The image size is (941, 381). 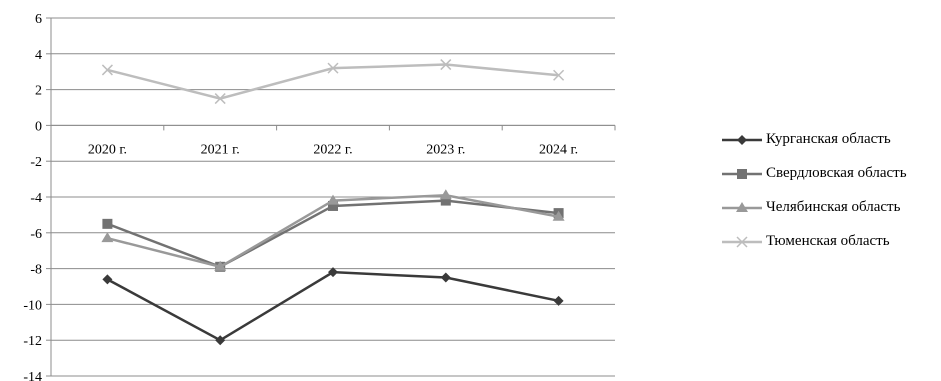 What do you see at coordinates (107, 149) in the screenshot?
I see `x-tick-label: 2020 г.` at bounding box center [107, 149].